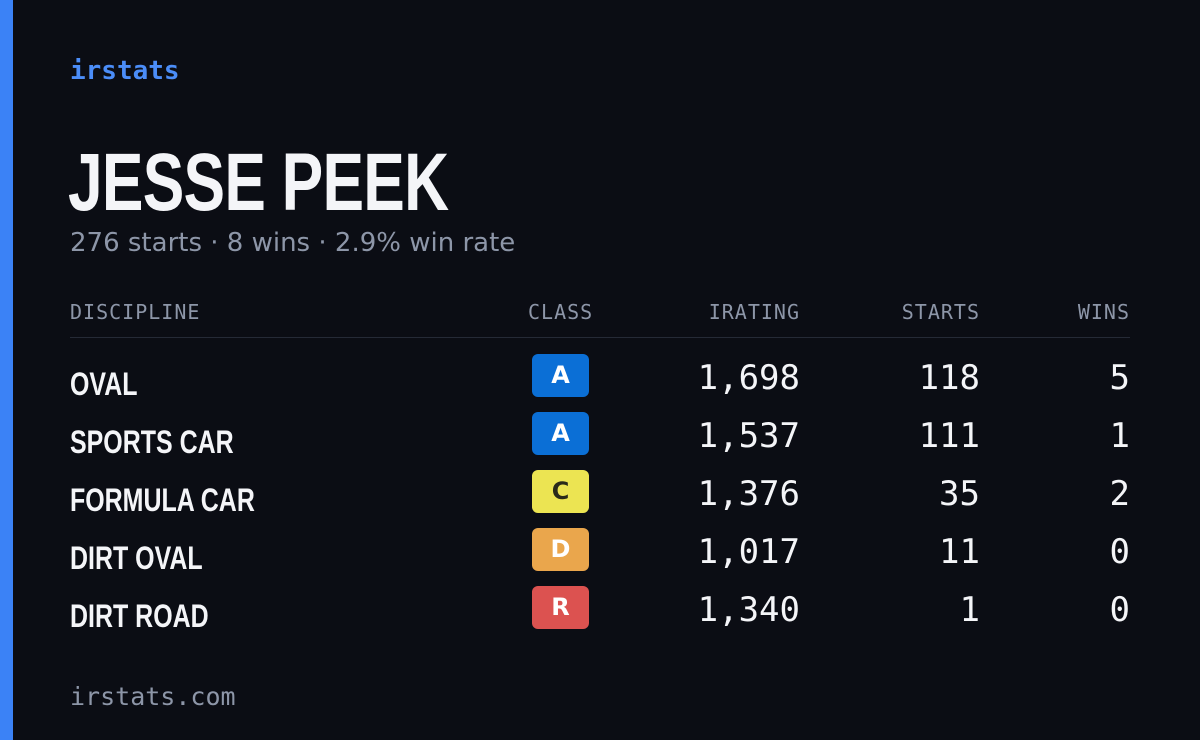 This screenshot has width=1200, height=740. I want to click on irating-value: 1,537, so click(748, 436).